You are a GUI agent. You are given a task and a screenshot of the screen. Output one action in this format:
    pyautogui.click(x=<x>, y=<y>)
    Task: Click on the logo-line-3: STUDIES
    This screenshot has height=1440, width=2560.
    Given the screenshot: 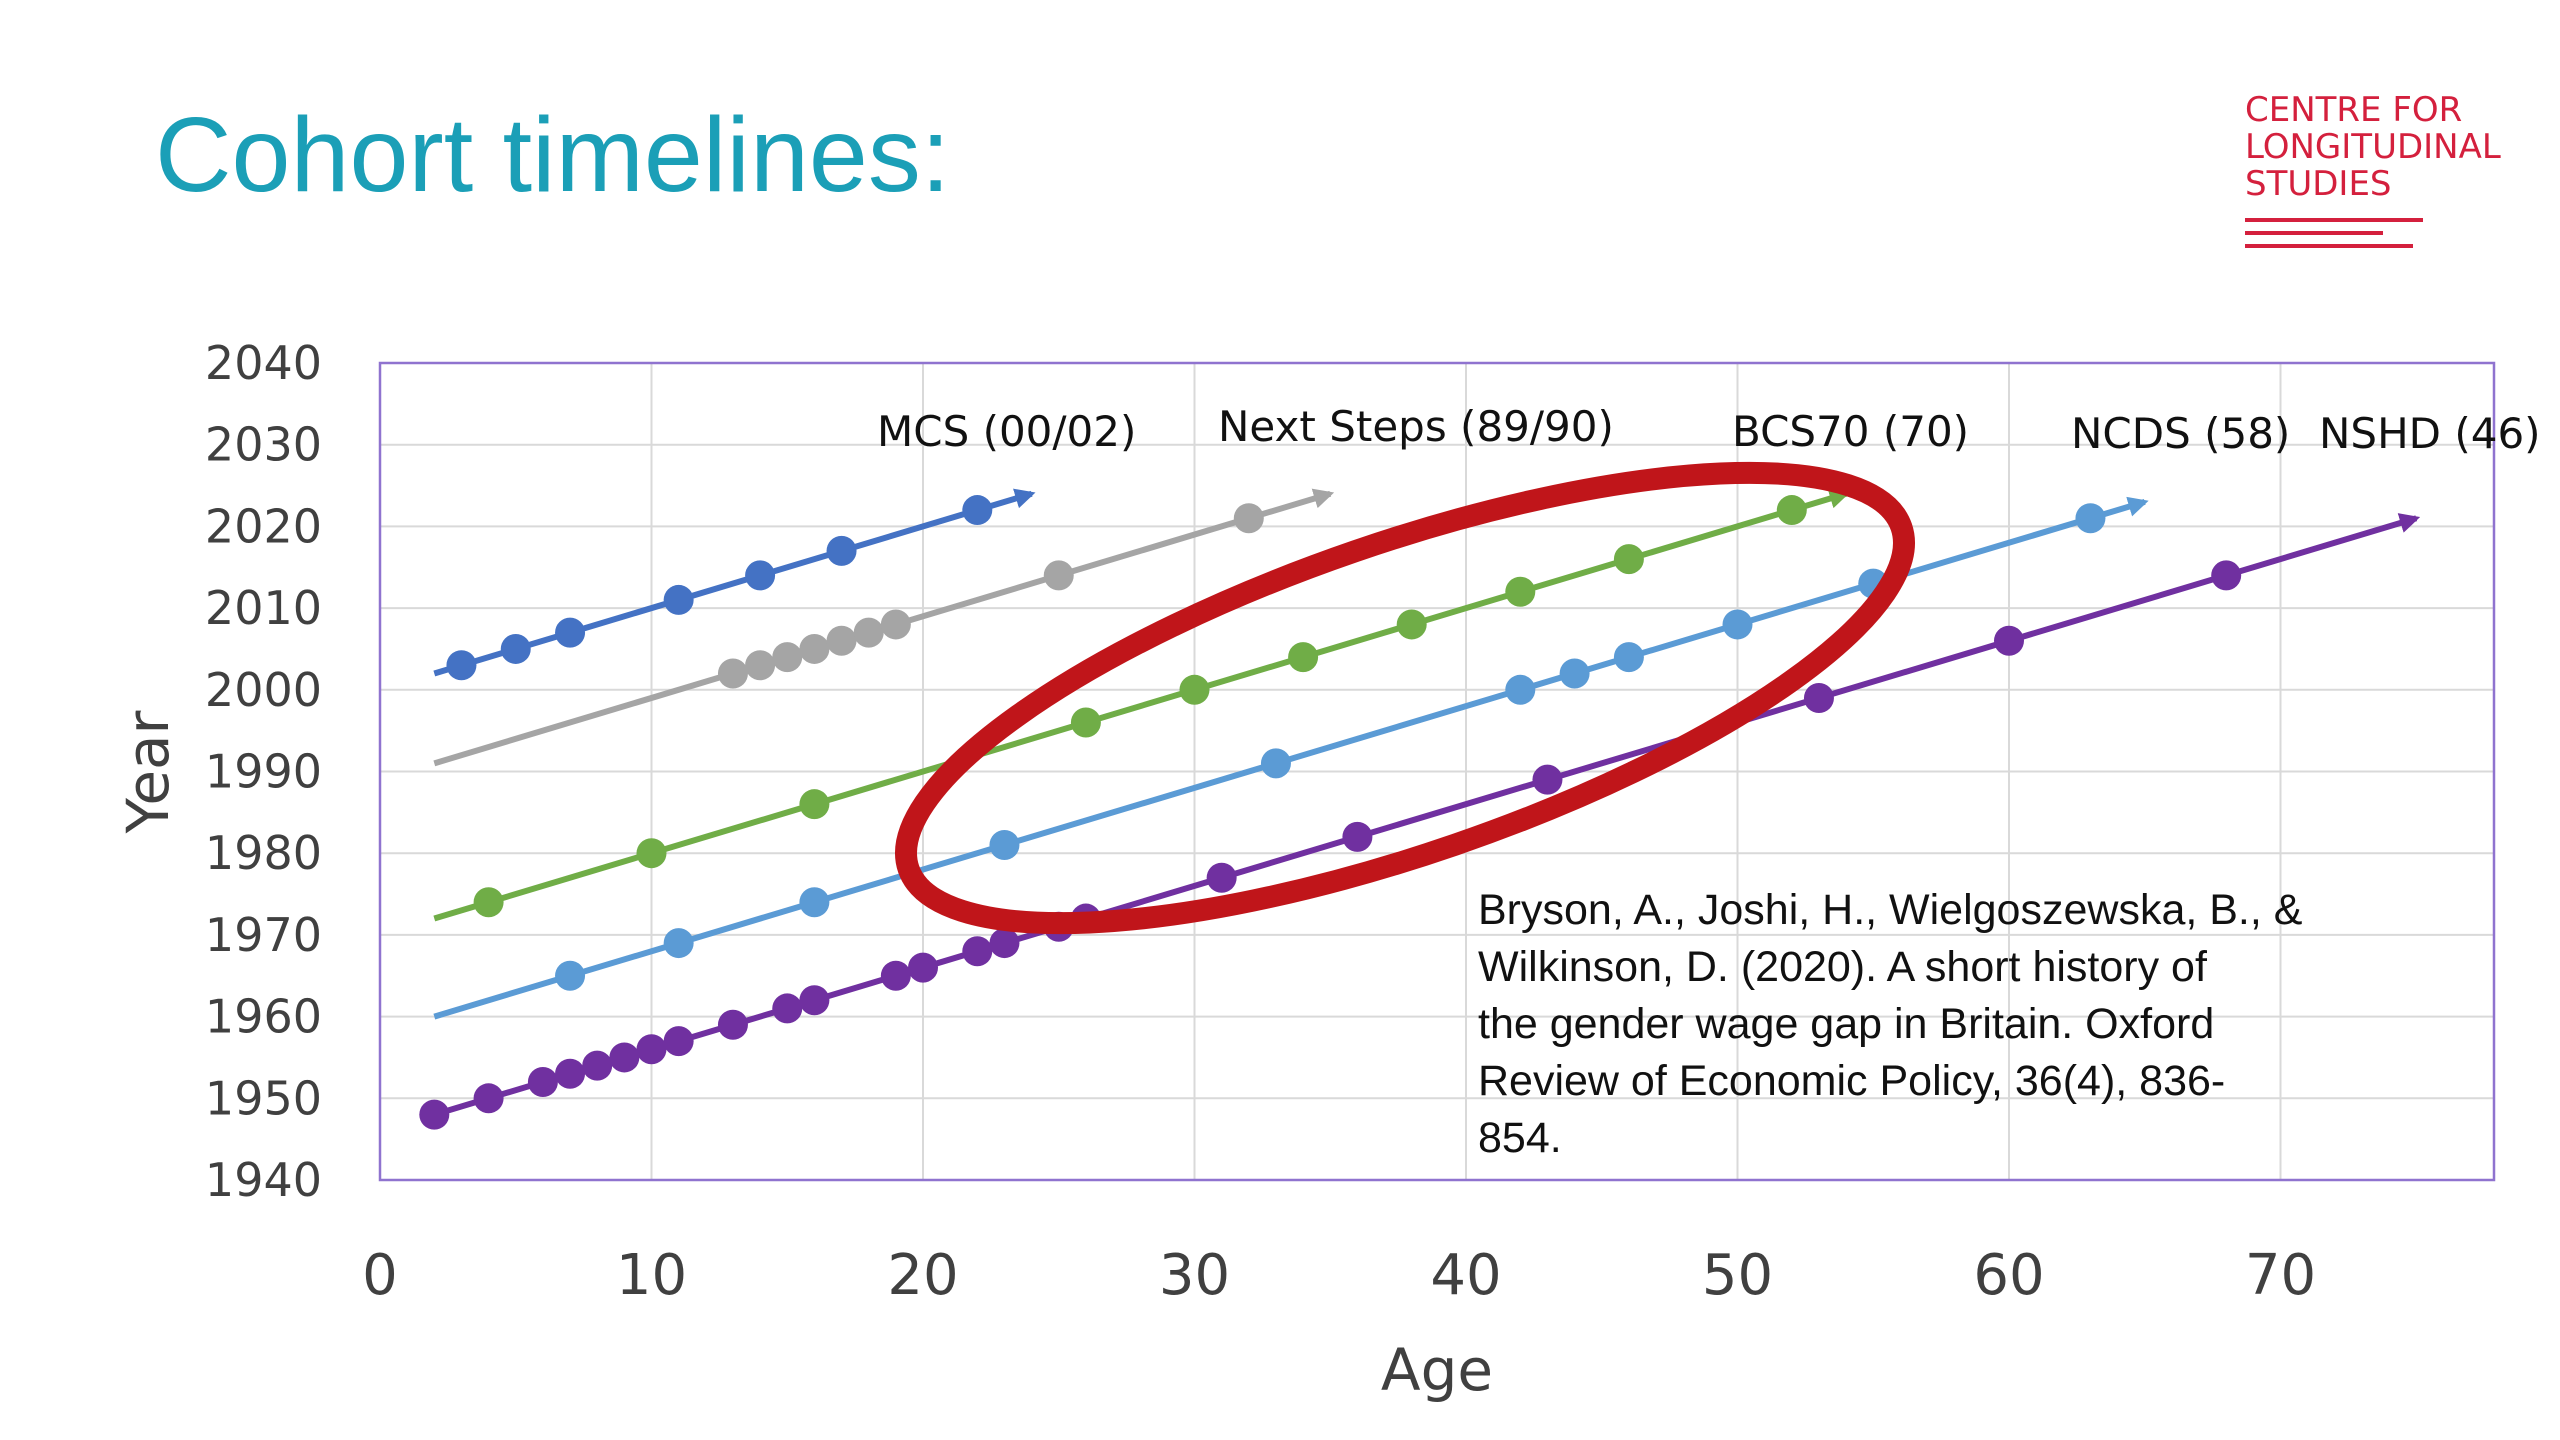 What is the action you would take?
    pyautogui.click(x=2318, y=184)
    